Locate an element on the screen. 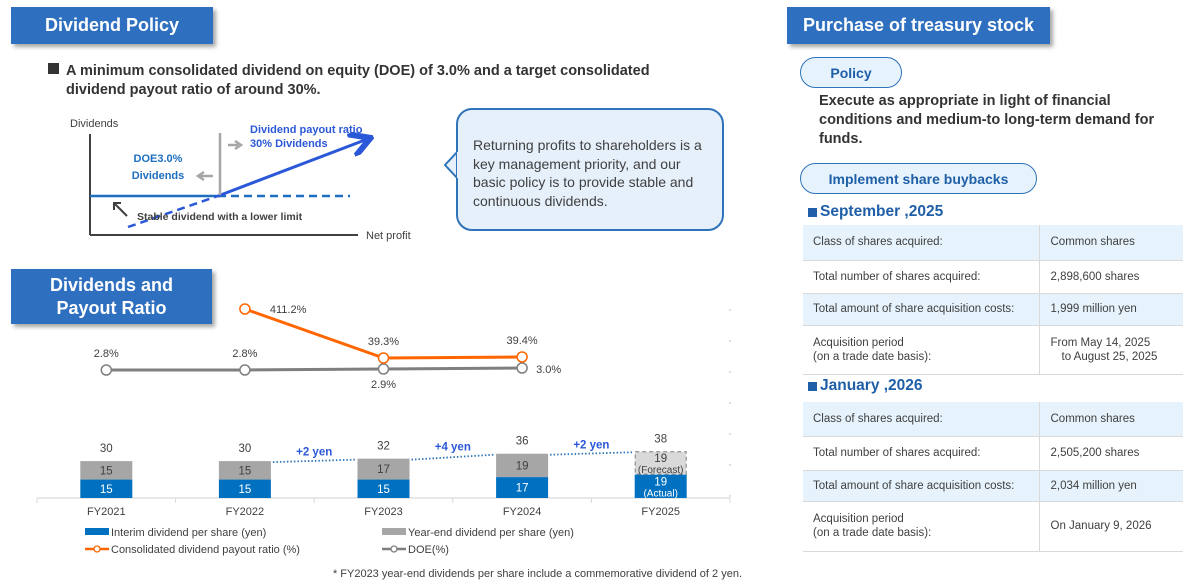  line-series is located at coordinates (314, 339).